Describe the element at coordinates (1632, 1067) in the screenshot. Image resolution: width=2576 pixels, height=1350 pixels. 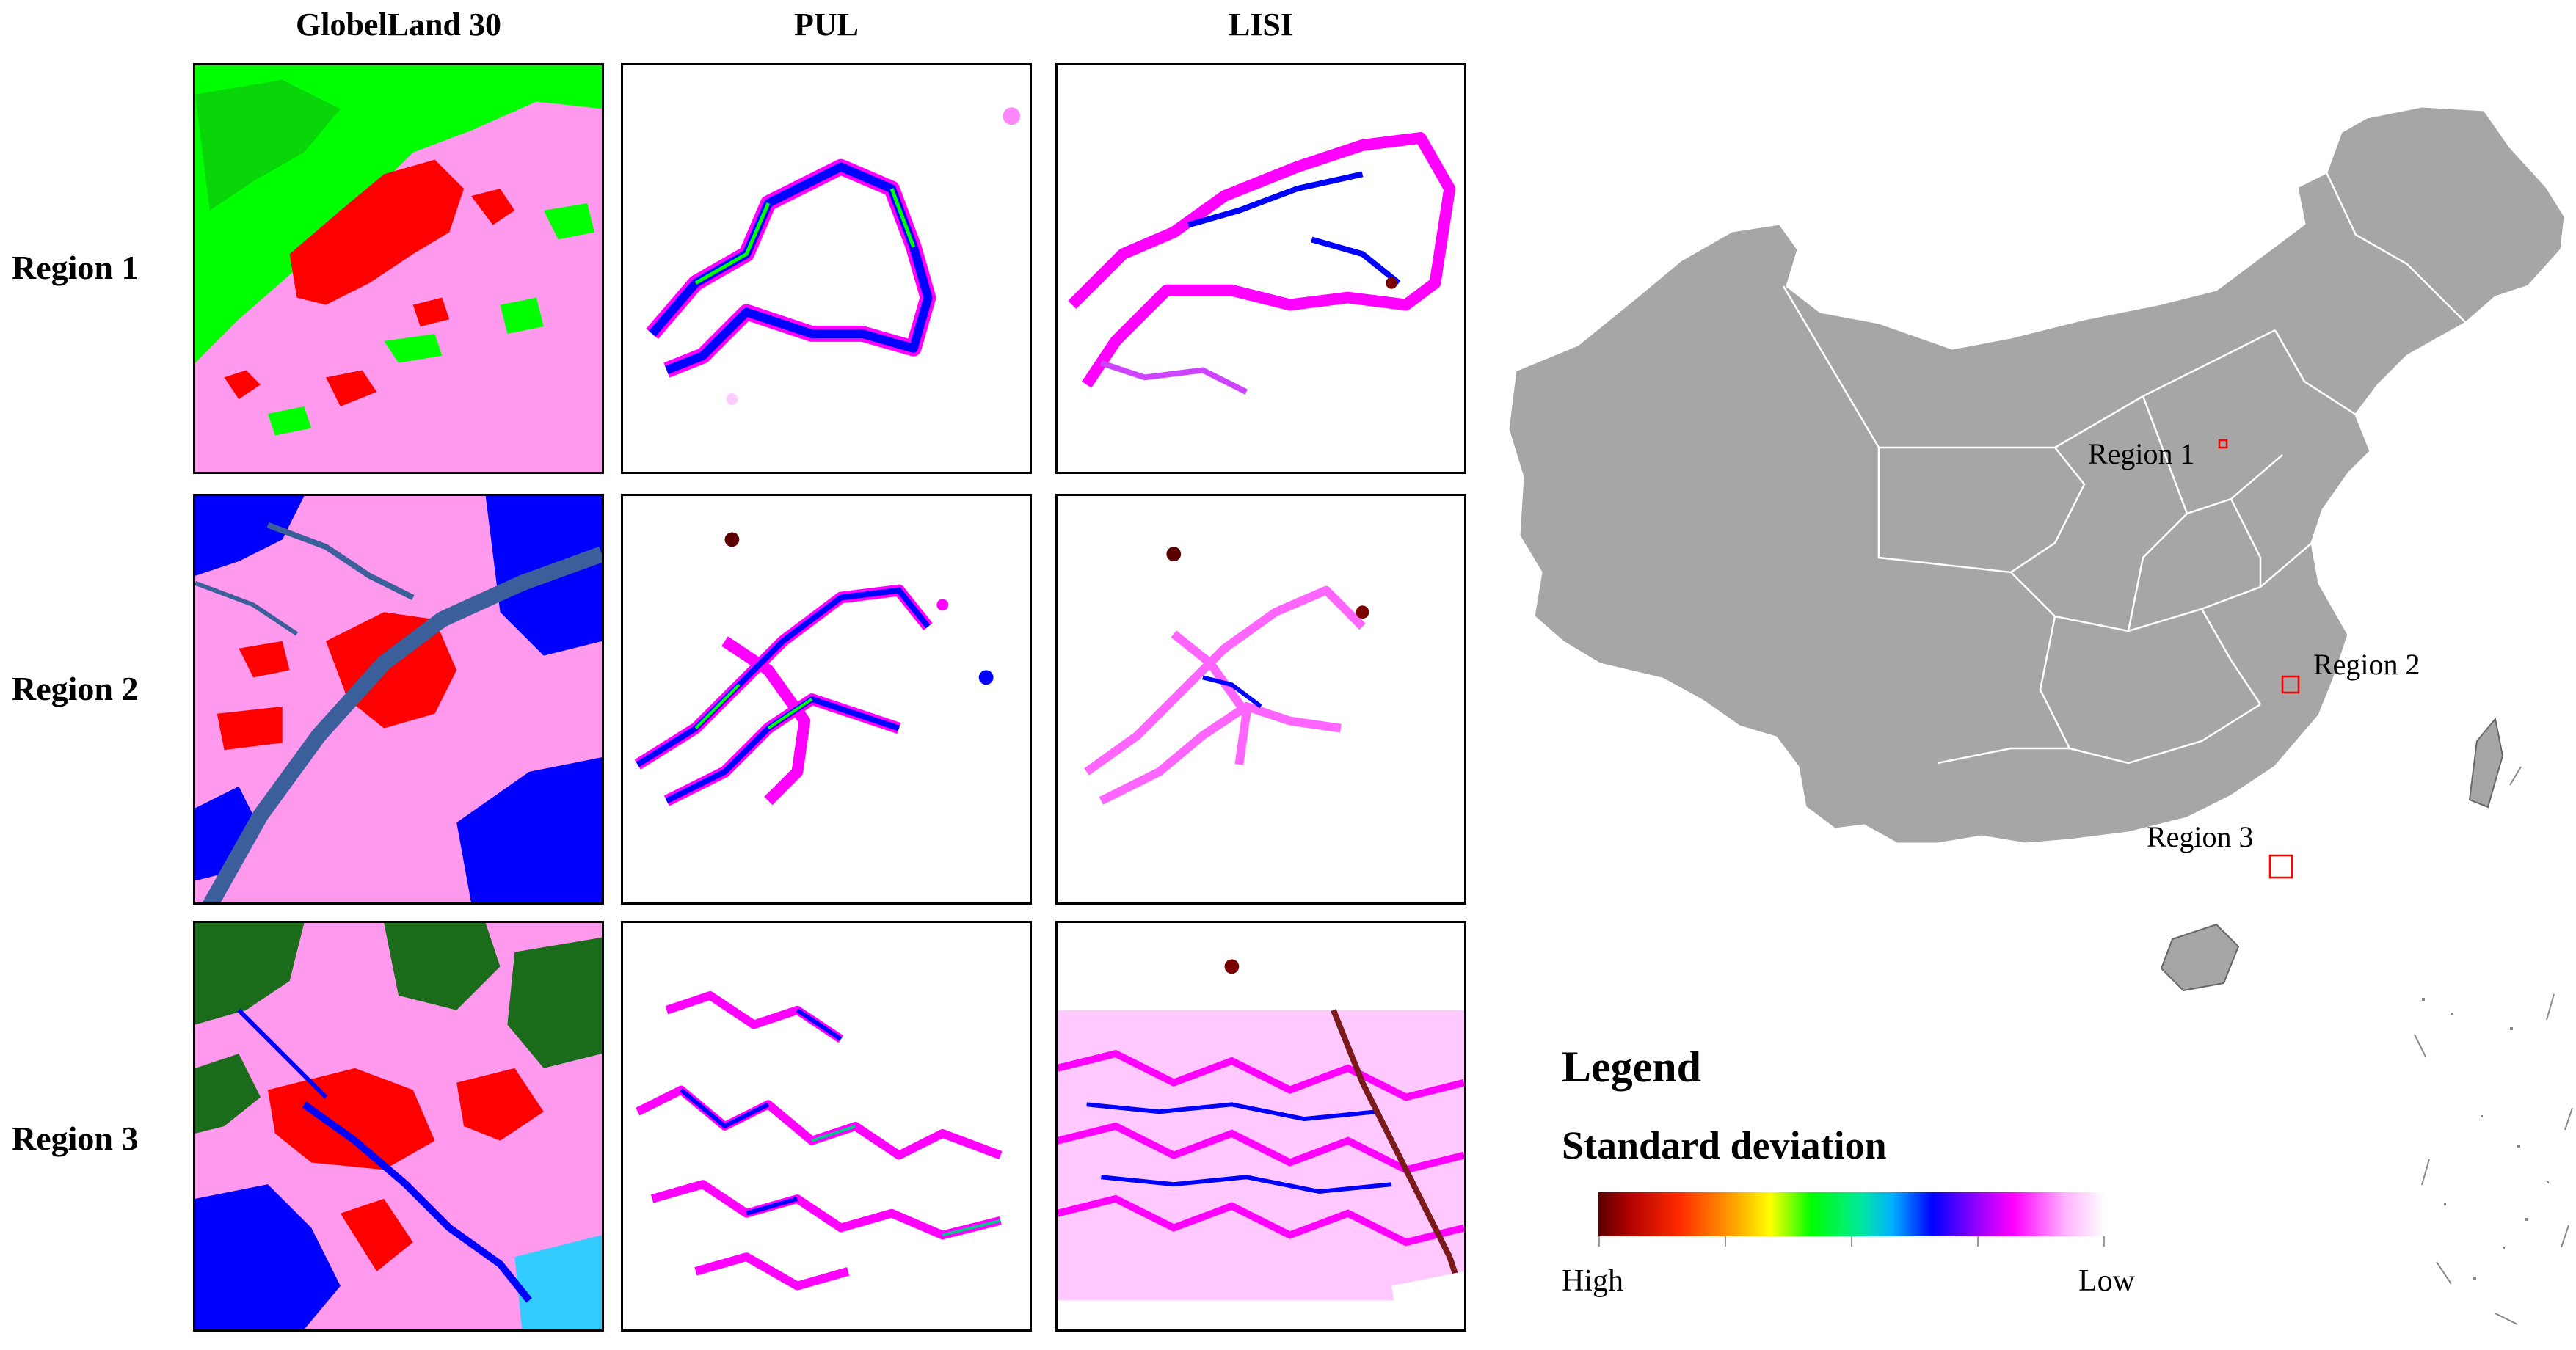
I see `legend-title: Legend` at that location.